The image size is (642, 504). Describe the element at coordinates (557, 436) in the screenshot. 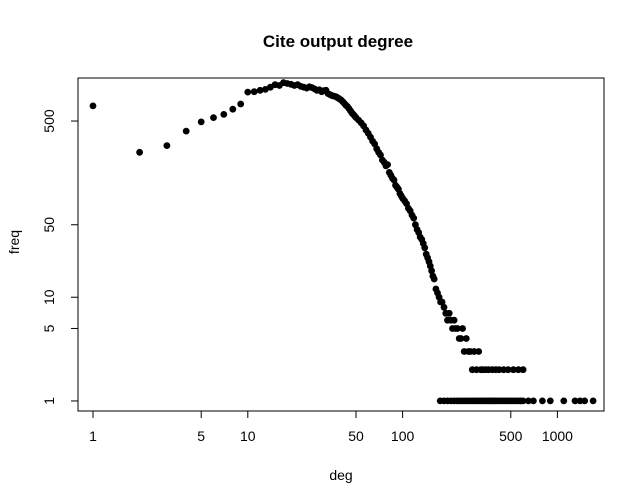

I see `x-tick-label: 1000` at that location.